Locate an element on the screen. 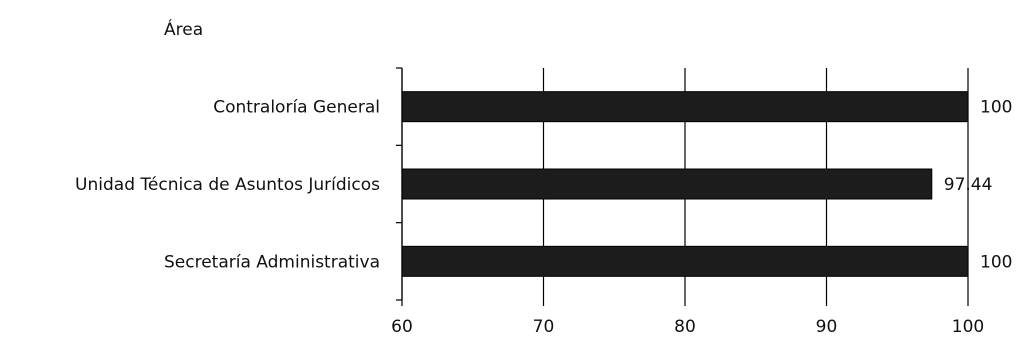 This screenshot has width=1026, height=342. data-label-0: 100 is located at coordinates (996, 108).